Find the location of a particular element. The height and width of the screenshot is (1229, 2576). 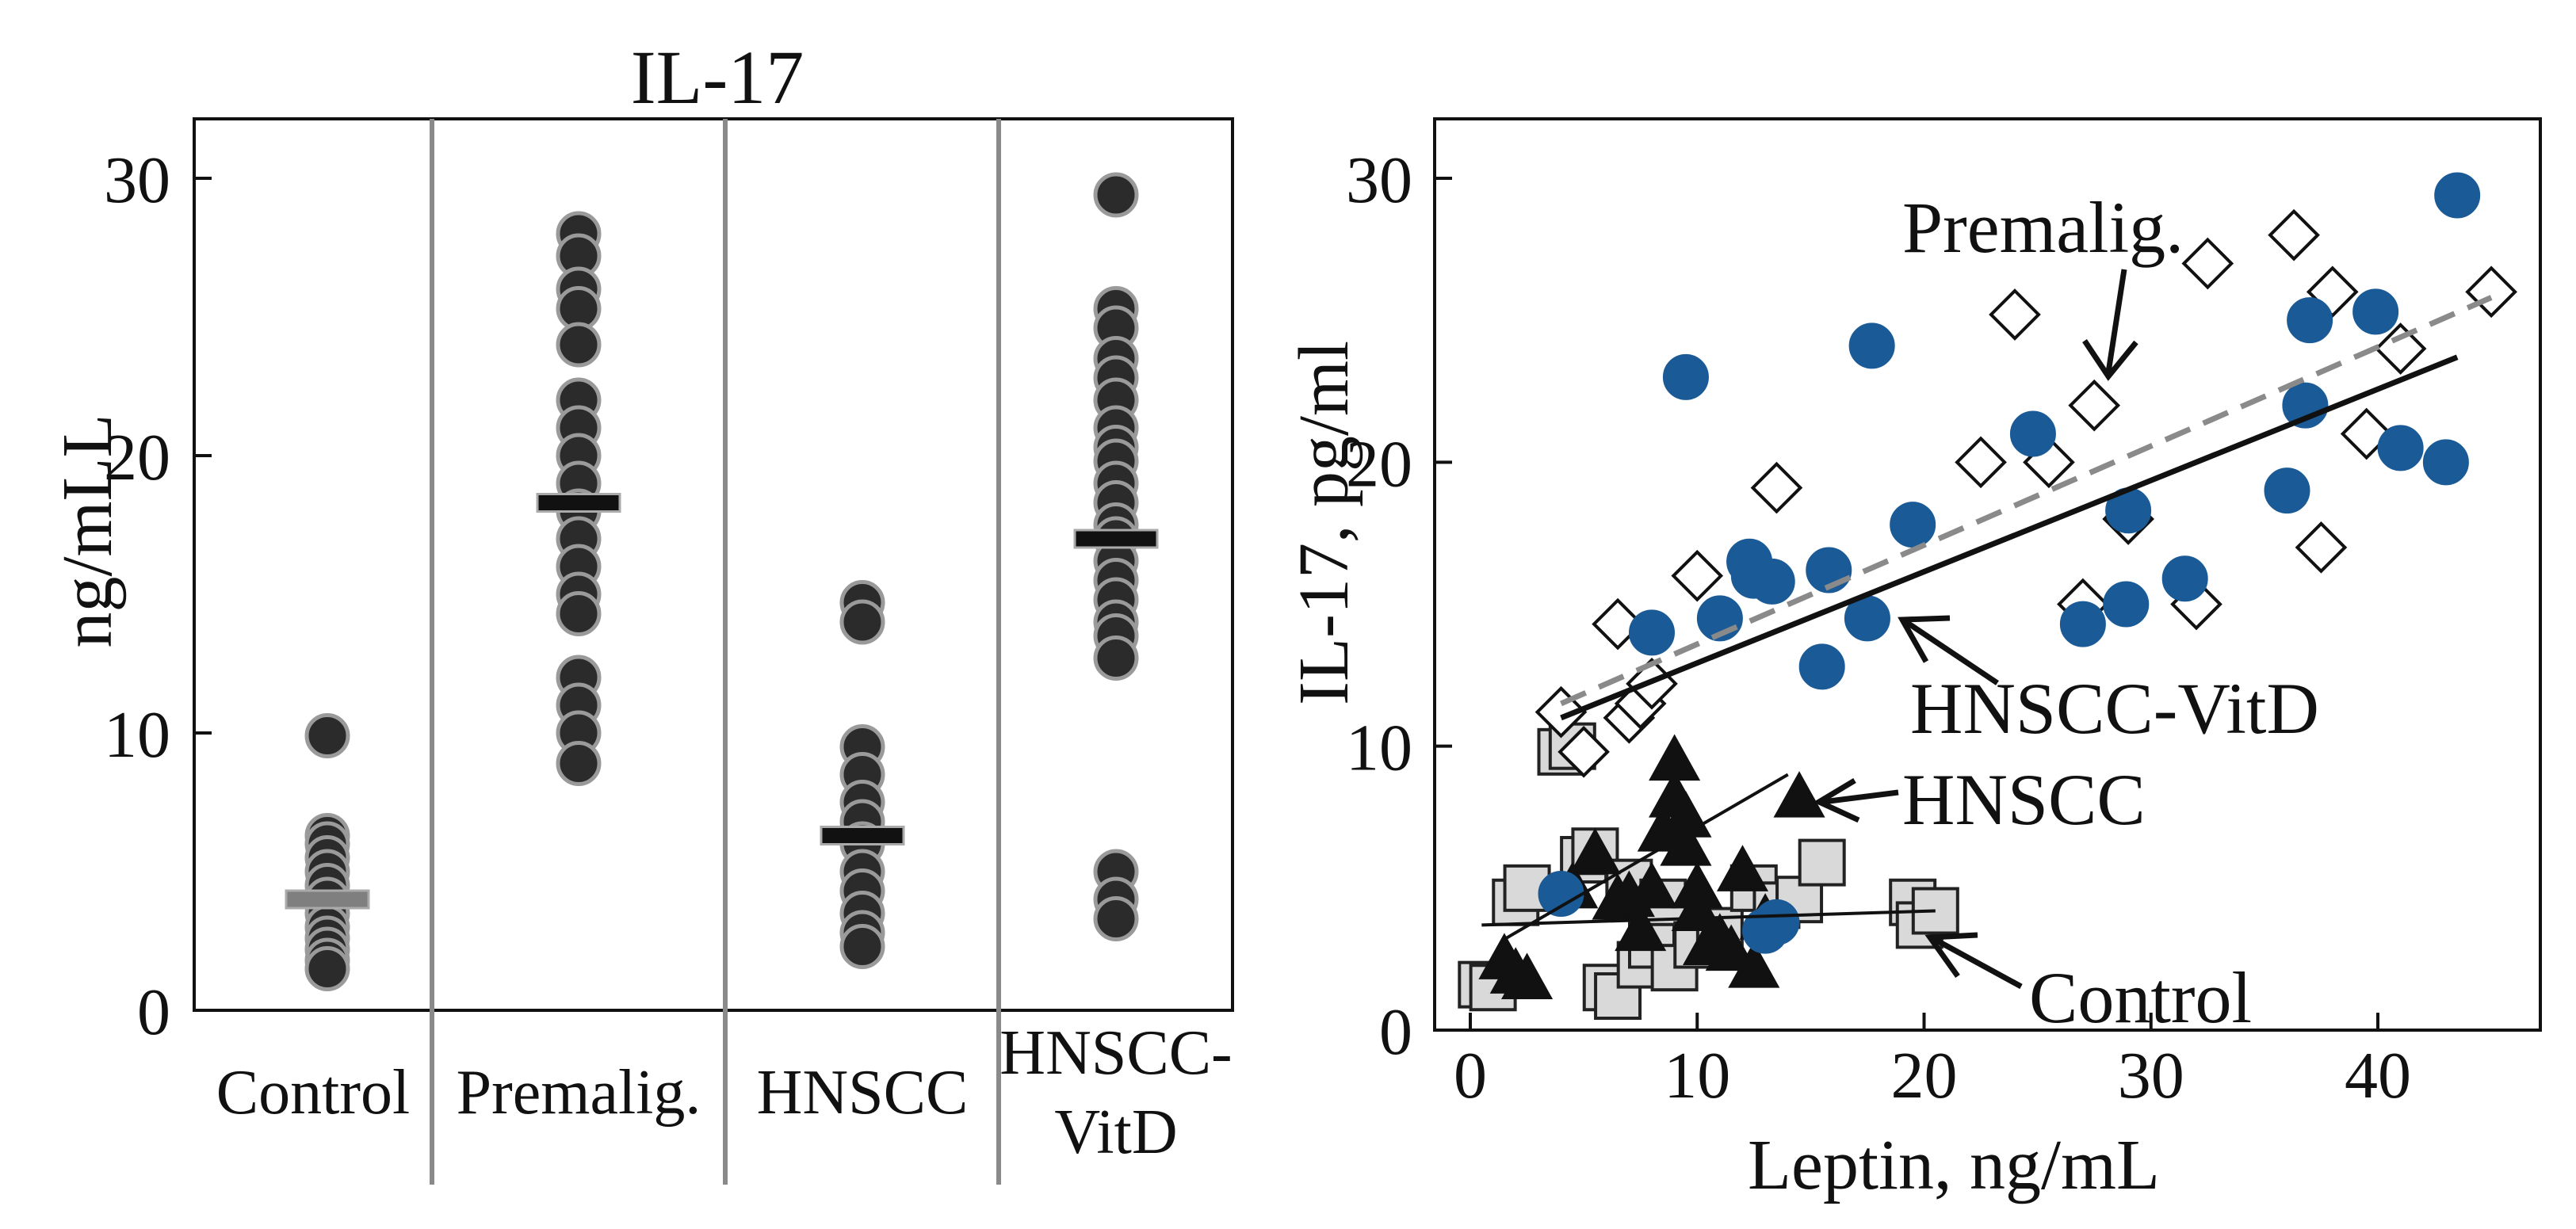

right-x-tick-label: 40 is located at coordinates (2378, 1076).